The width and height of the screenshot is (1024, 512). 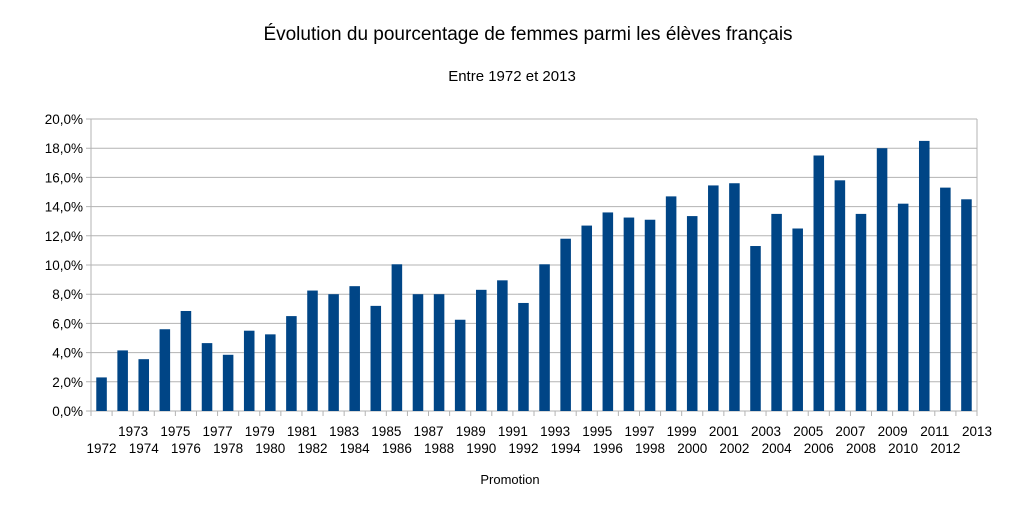 I want to click on x-tick-label: 1990, so click(x=481, y=448).